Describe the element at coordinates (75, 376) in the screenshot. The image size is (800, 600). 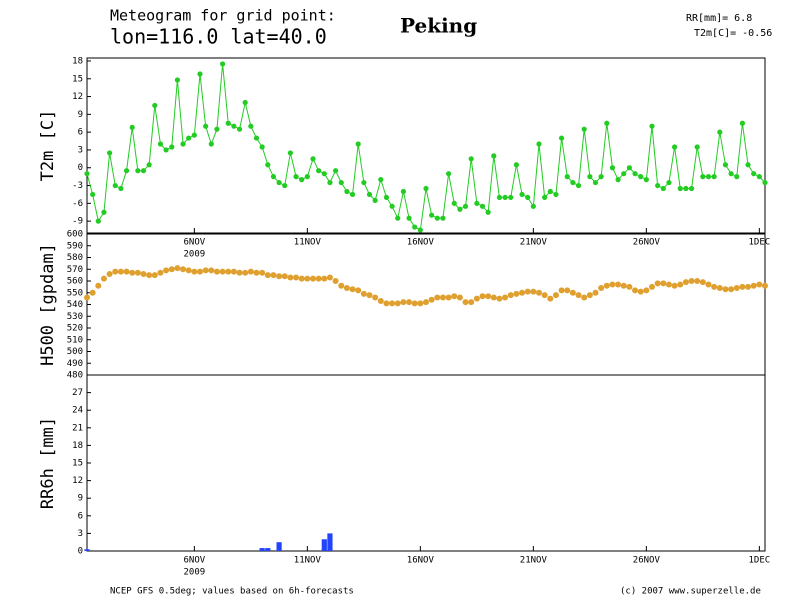
I see `y-tick-label: 480` at that location.